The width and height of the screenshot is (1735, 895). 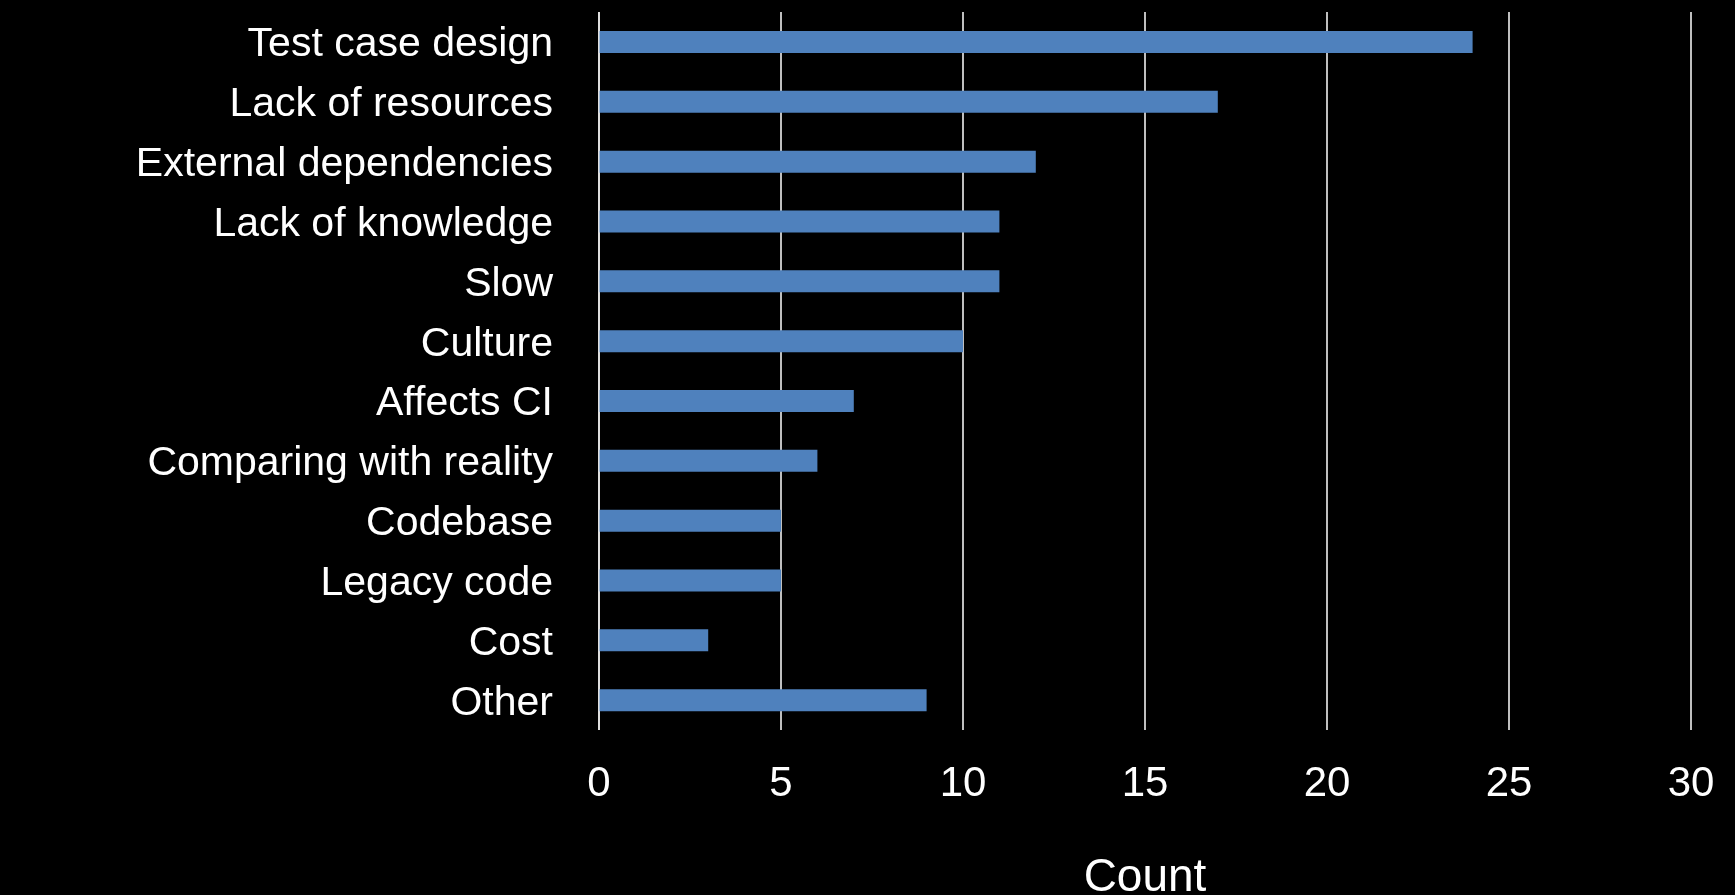 What do you see at coordinates (599, 781) in the screenshot?
I see `x-tick-label: 0` at bounding box center [599, 781].